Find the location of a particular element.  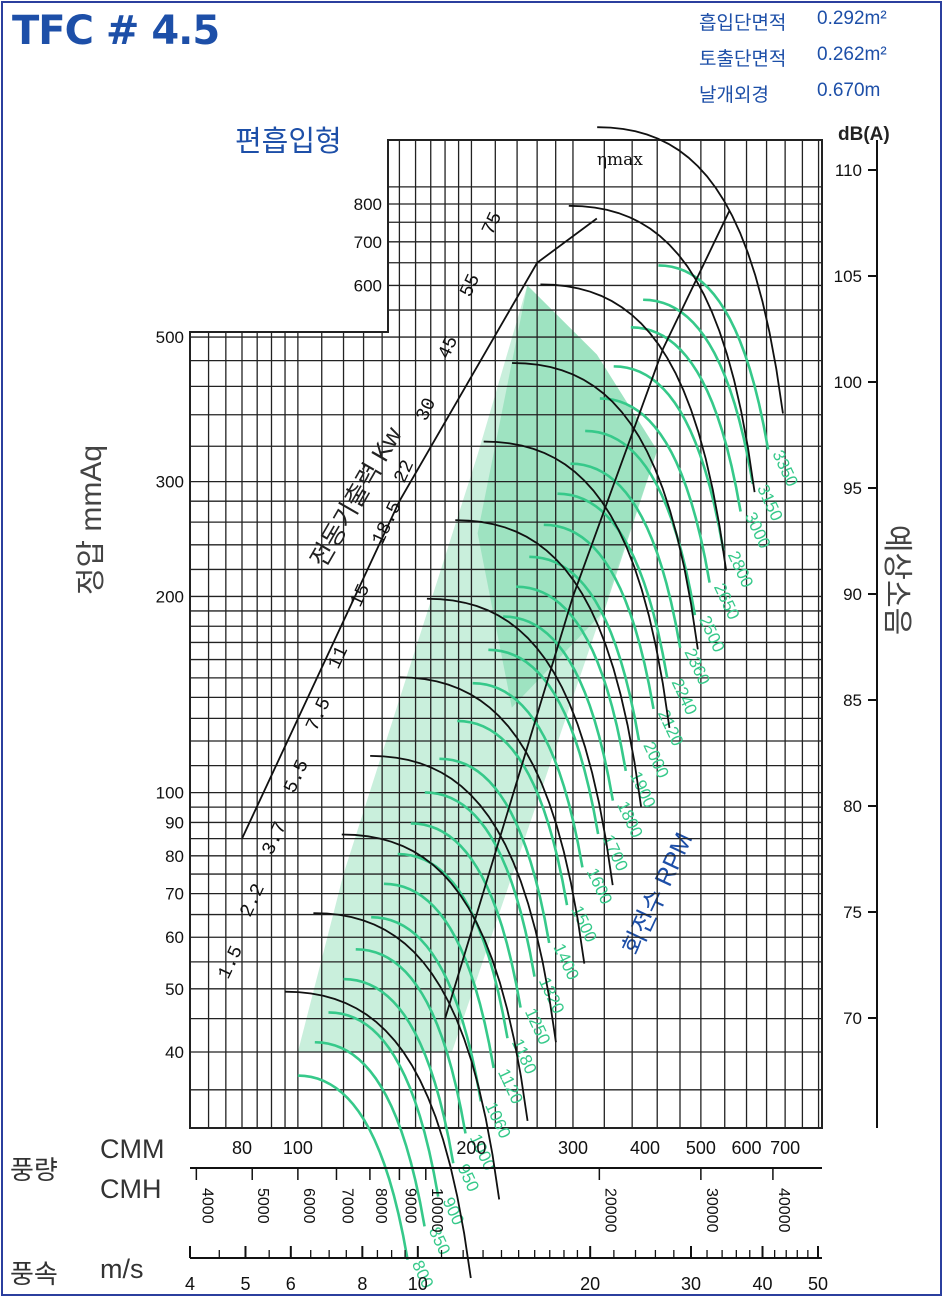

y-tick-label: 60 is located at coordinates (174, 937).